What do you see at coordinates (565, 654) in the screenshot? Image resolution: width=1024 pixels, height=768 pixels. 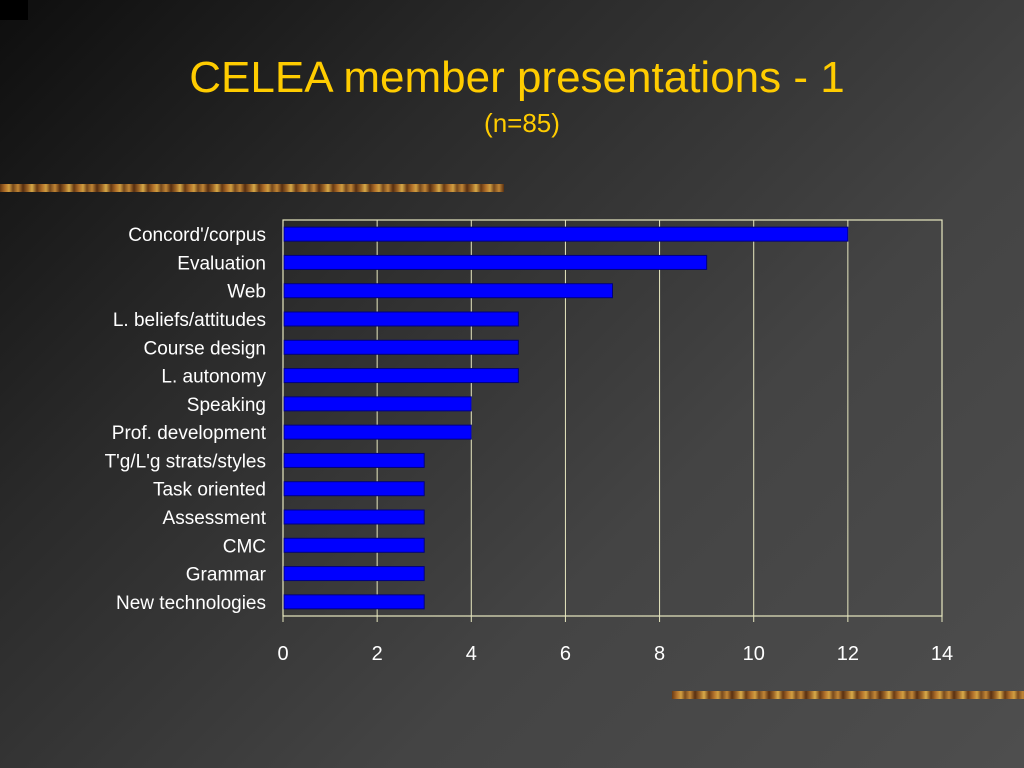 I see `x-tick-label: 6` at bounding box center [565, 654].